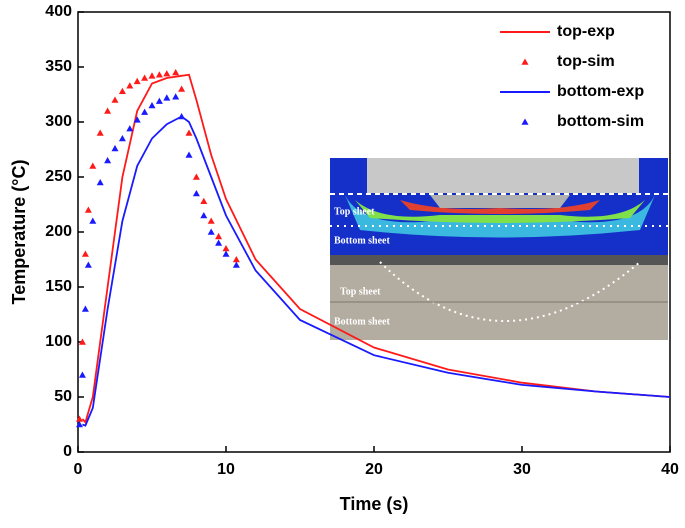 This screenshot has height=528, width=685. I want to click on y-tick-label: 100, so click(58, 341).